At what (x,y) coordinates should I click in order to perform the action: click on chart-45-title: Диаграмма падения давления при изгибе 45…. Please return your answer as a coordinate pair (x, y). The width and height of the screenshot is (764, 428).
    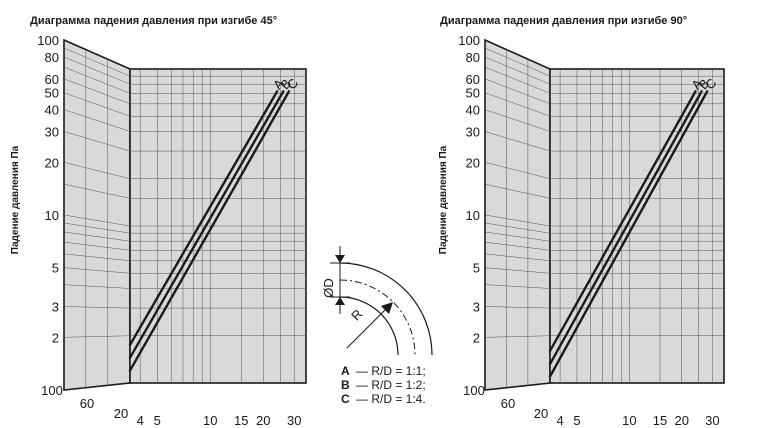
    Looking at the image, I should click on (153, 21).